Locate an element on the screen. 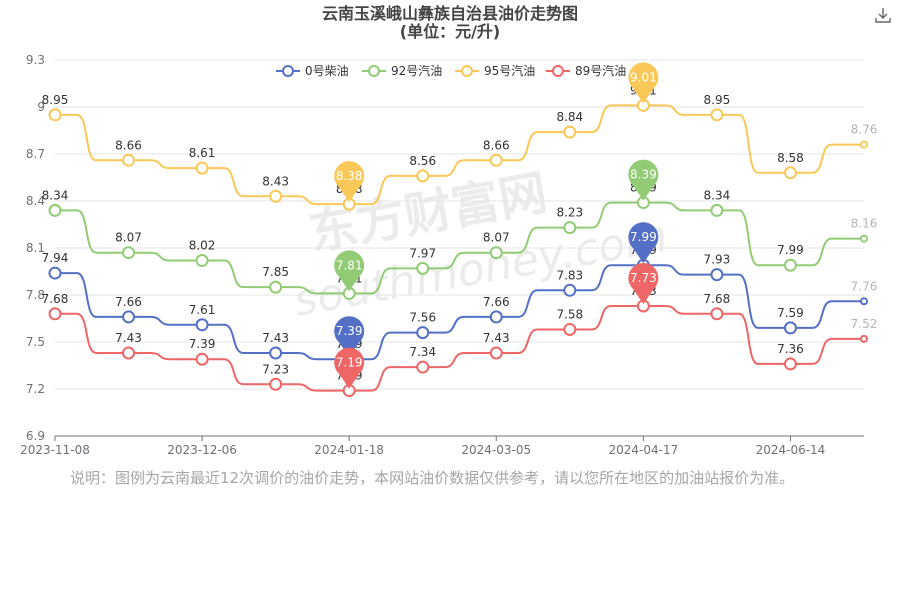 Image resolution: width=900 pixels, height=600 pixels. data-label: 8.66 is located at coordinates (128, 145).